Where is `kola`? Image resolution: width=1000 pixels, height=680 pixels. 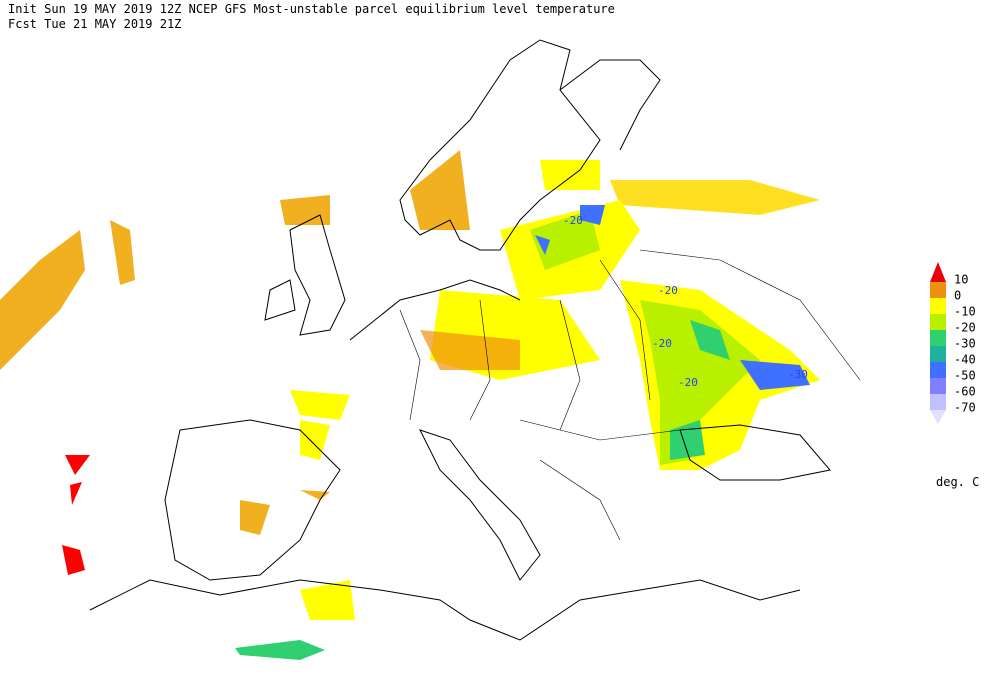
kola is located at coordinates (610, 105).